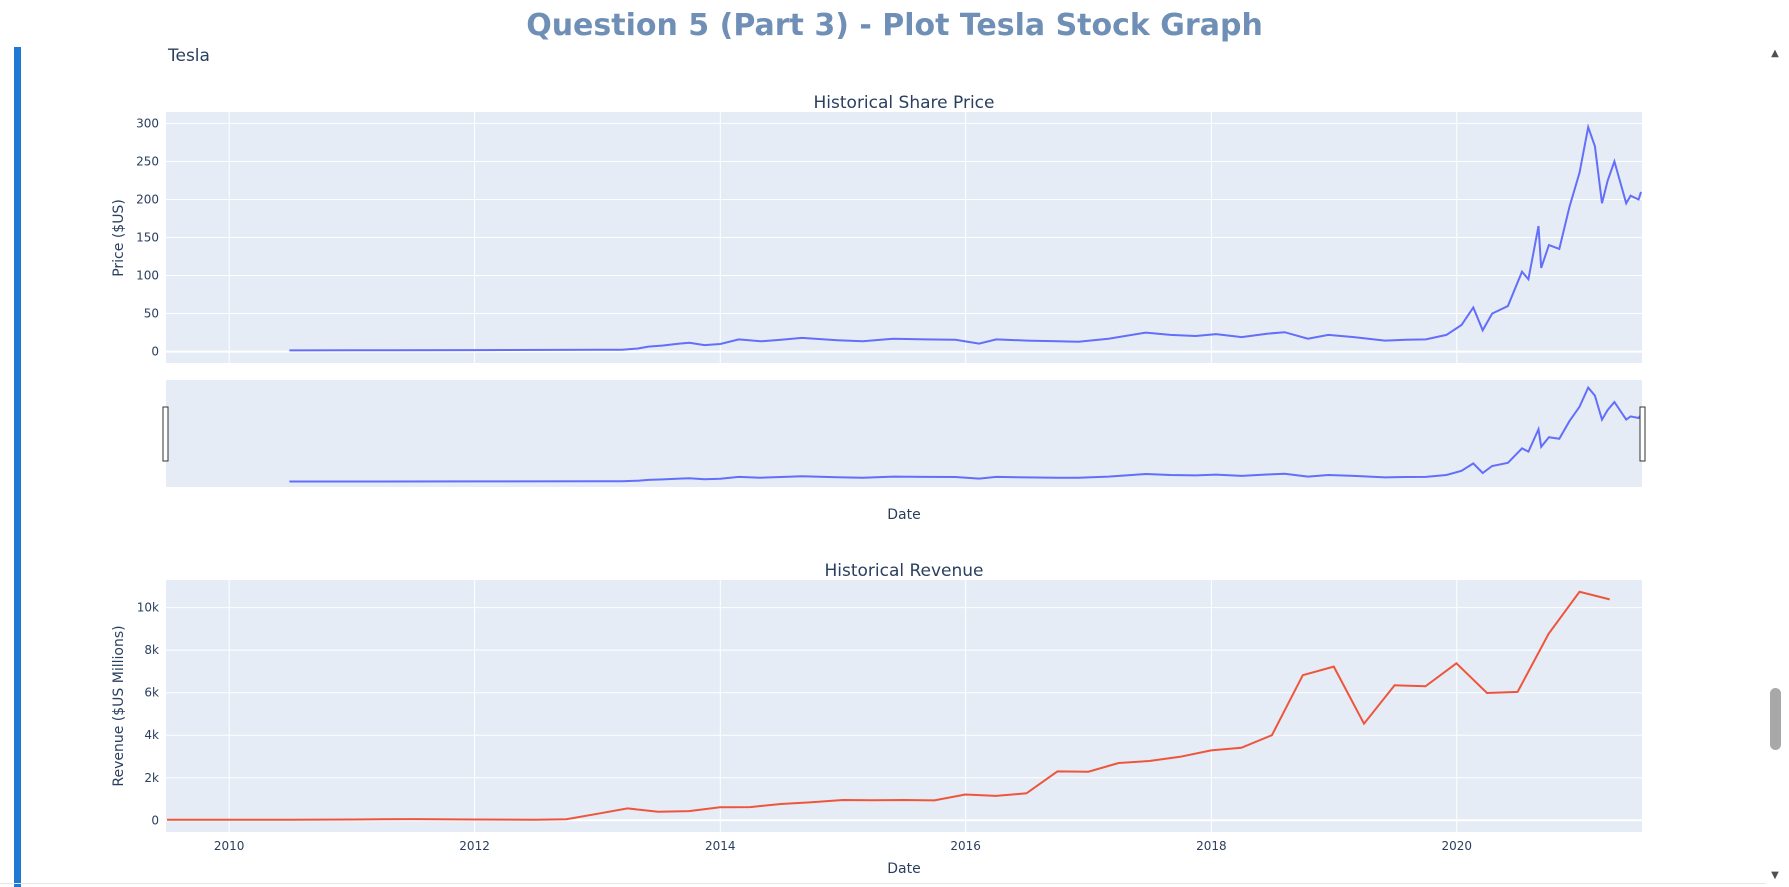 The image size is (1789, 887). Describe the element at coordinates (147, 123) in the screenshot. I see `y-tick-label: 300` at that location.